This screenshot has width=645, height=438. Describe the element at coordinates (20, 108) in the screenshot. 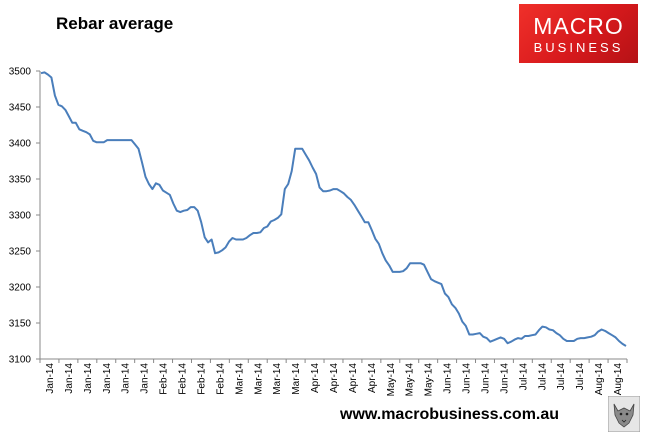

I see `y-tick-label: 3450` at that location.